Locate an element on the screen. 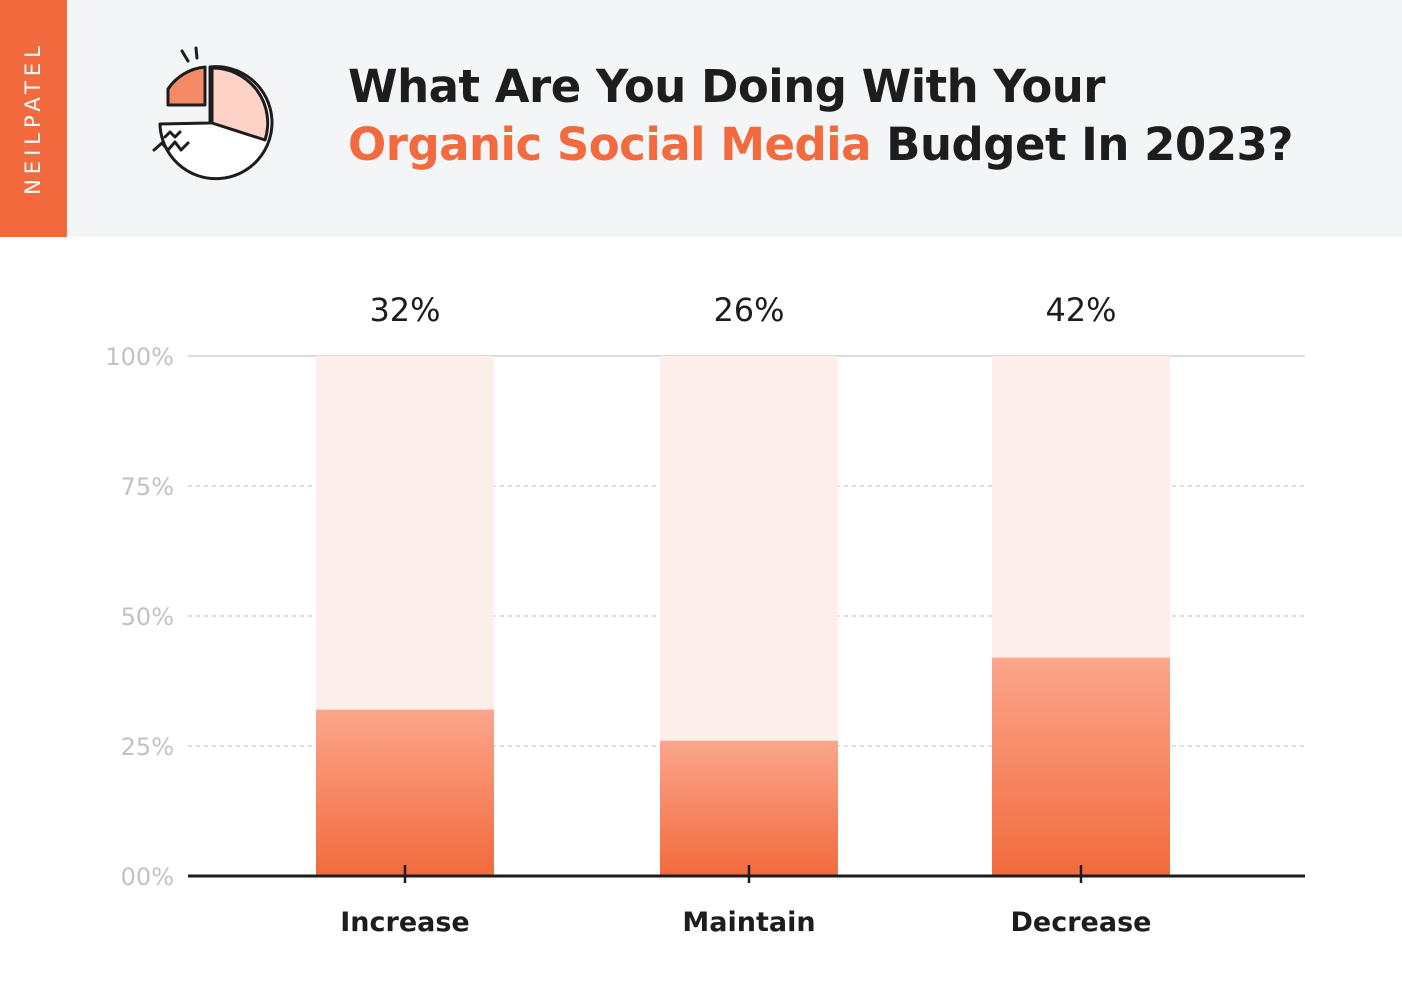 The image size is (1402, 1006). y-tick-label: 25% is located at coordinates (147, 747).